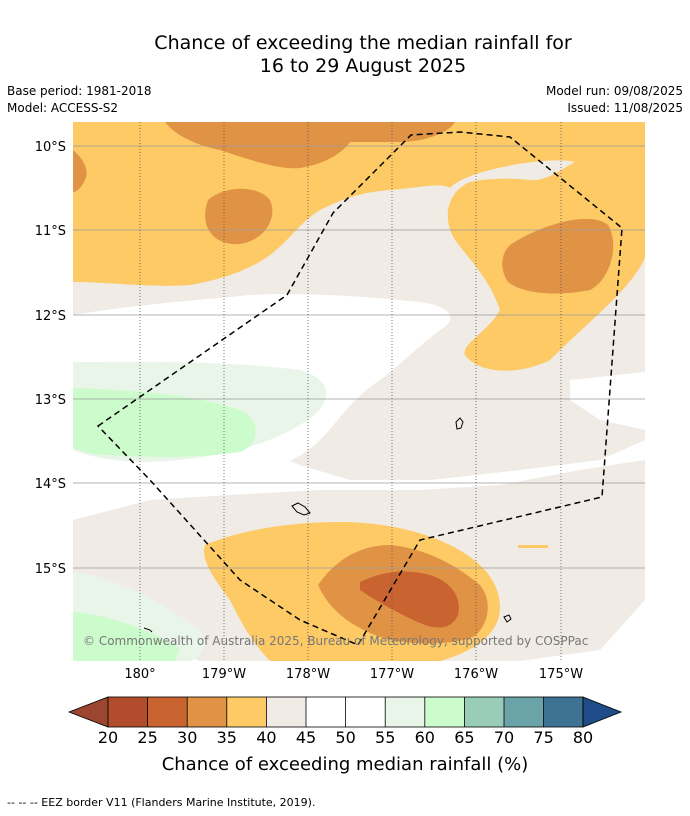  Describe the element at coordinates (79, 91) in the screenshot. I see `base-period: Base period: 1981-2018` at that location.